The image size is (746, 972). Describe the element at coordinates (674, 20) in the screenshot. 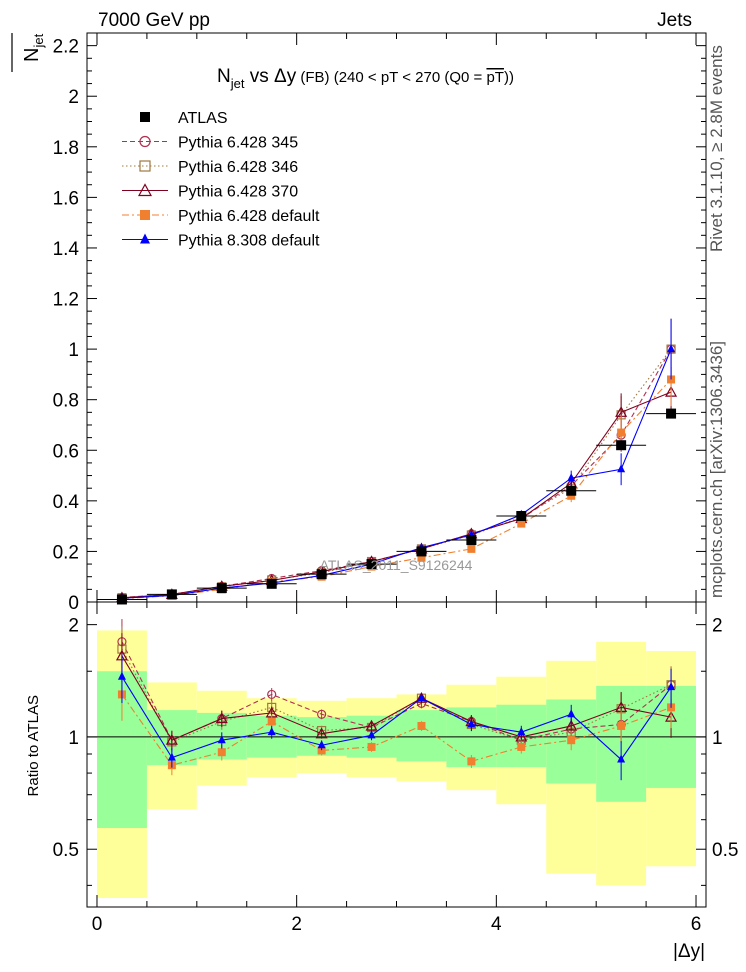

I see `header-right: Jets` at that location.